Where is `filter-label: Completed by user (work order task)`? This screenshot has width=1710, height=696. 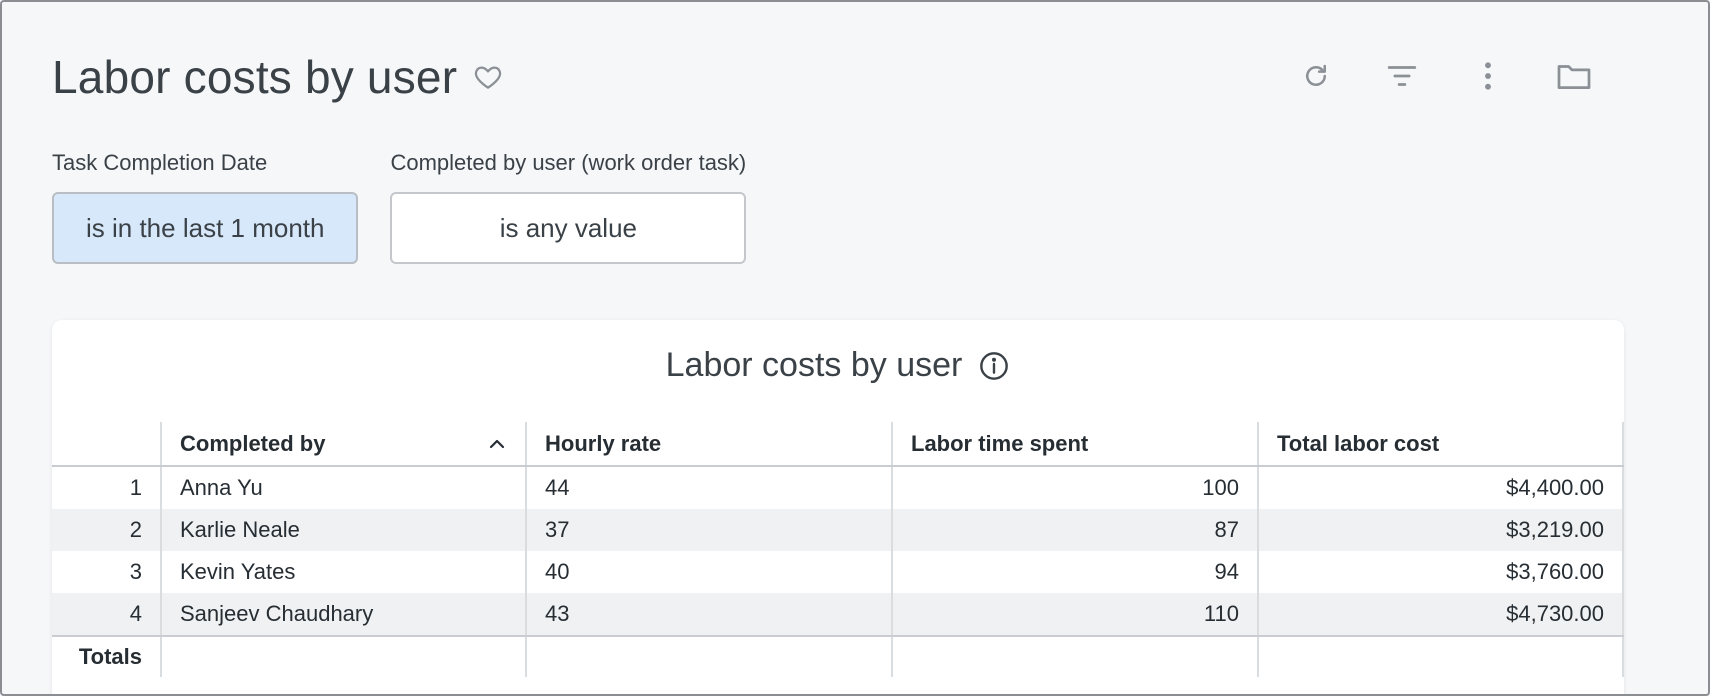
filter-label: Completed by user (work order task) is located at coordinates (568, 162).